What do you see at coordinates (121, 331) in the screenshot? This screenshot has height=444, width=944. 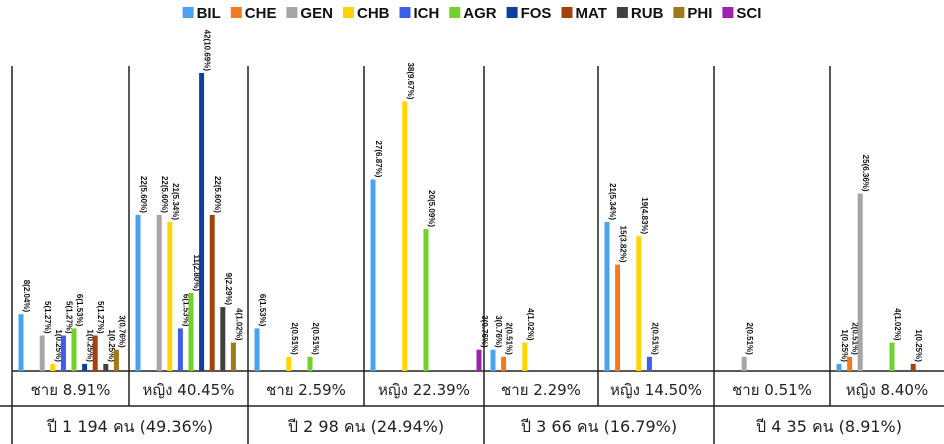 I see `bar-value-label: 3(0.76%)` at bounding box center [121, 331].